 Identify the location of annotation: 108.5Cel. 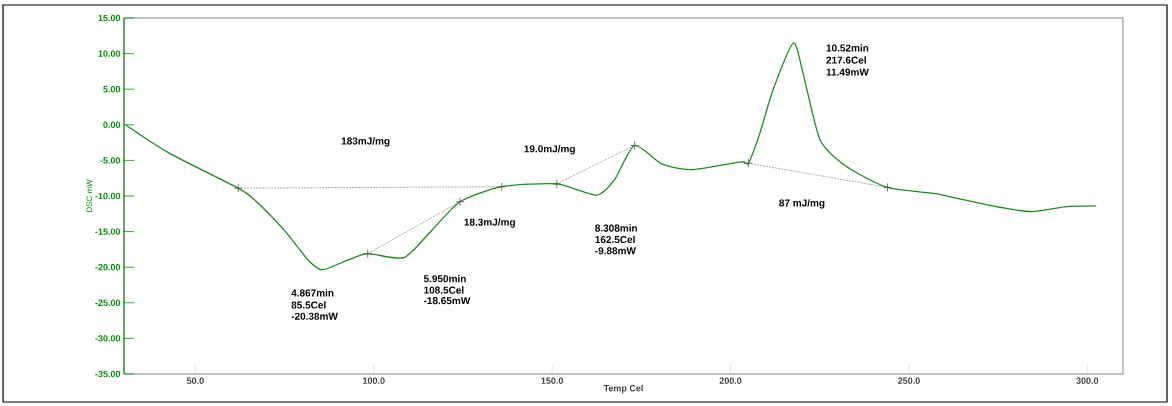
(444, 290).